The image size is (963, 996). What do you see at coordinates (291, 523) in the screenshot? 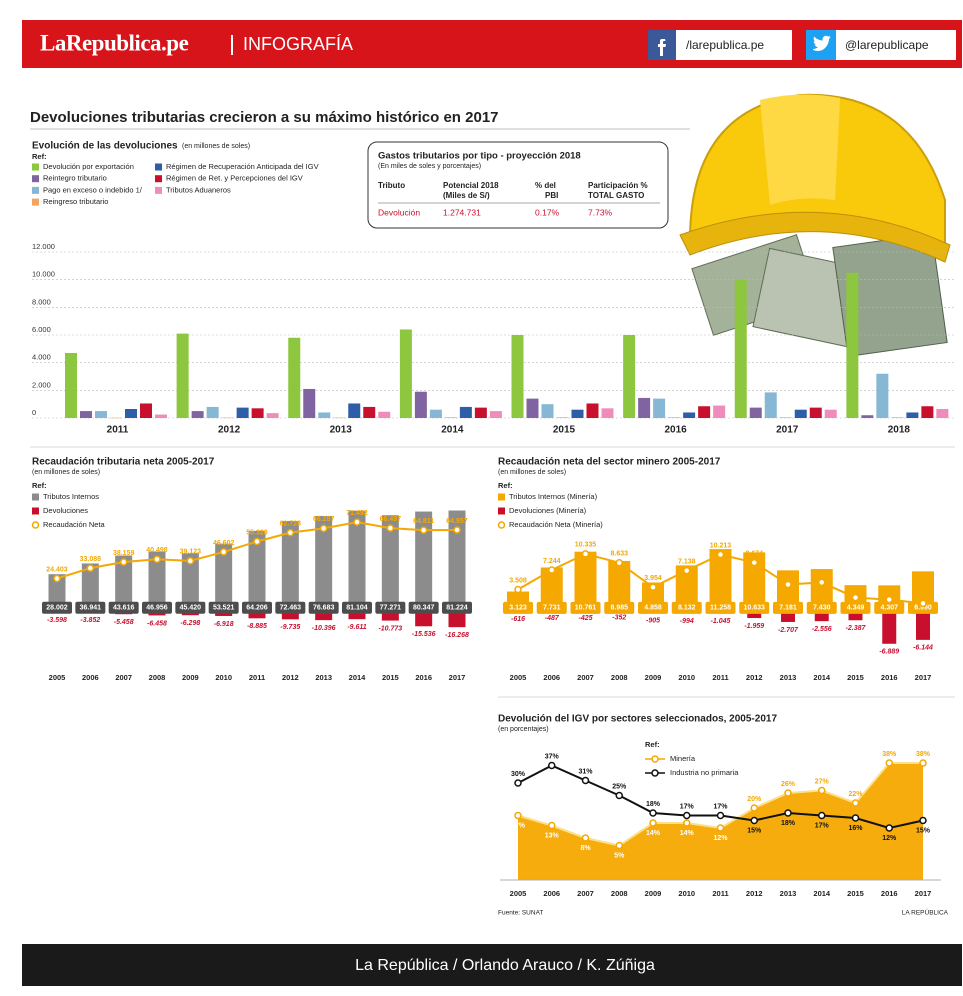
I see `value-label: 62.728` at bounding box center [291, 523].